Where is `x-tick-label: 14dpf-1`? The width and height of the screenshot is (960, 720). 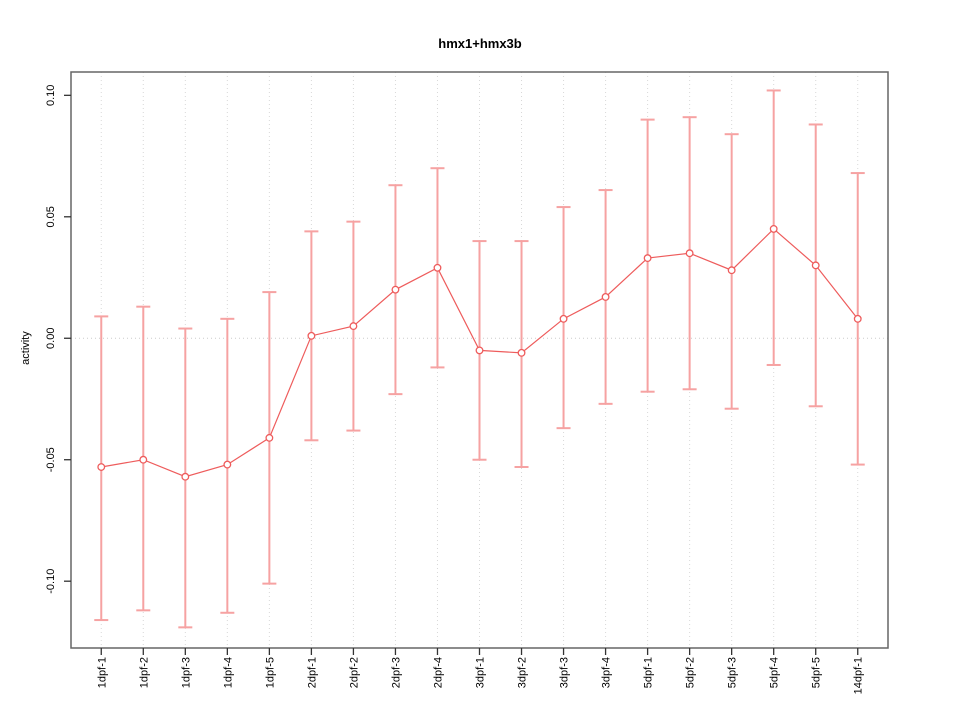 x-tick-label: 14dpf-1 is located at coordinates (859, 675).